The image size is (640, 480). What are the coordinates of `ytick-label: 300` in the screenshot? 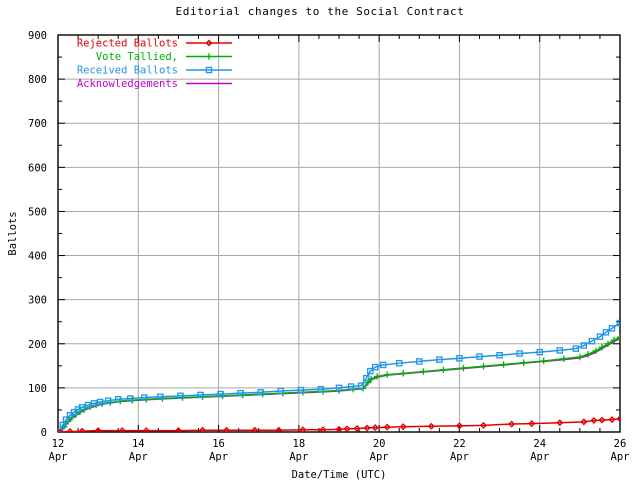 It's located at (37, 301).